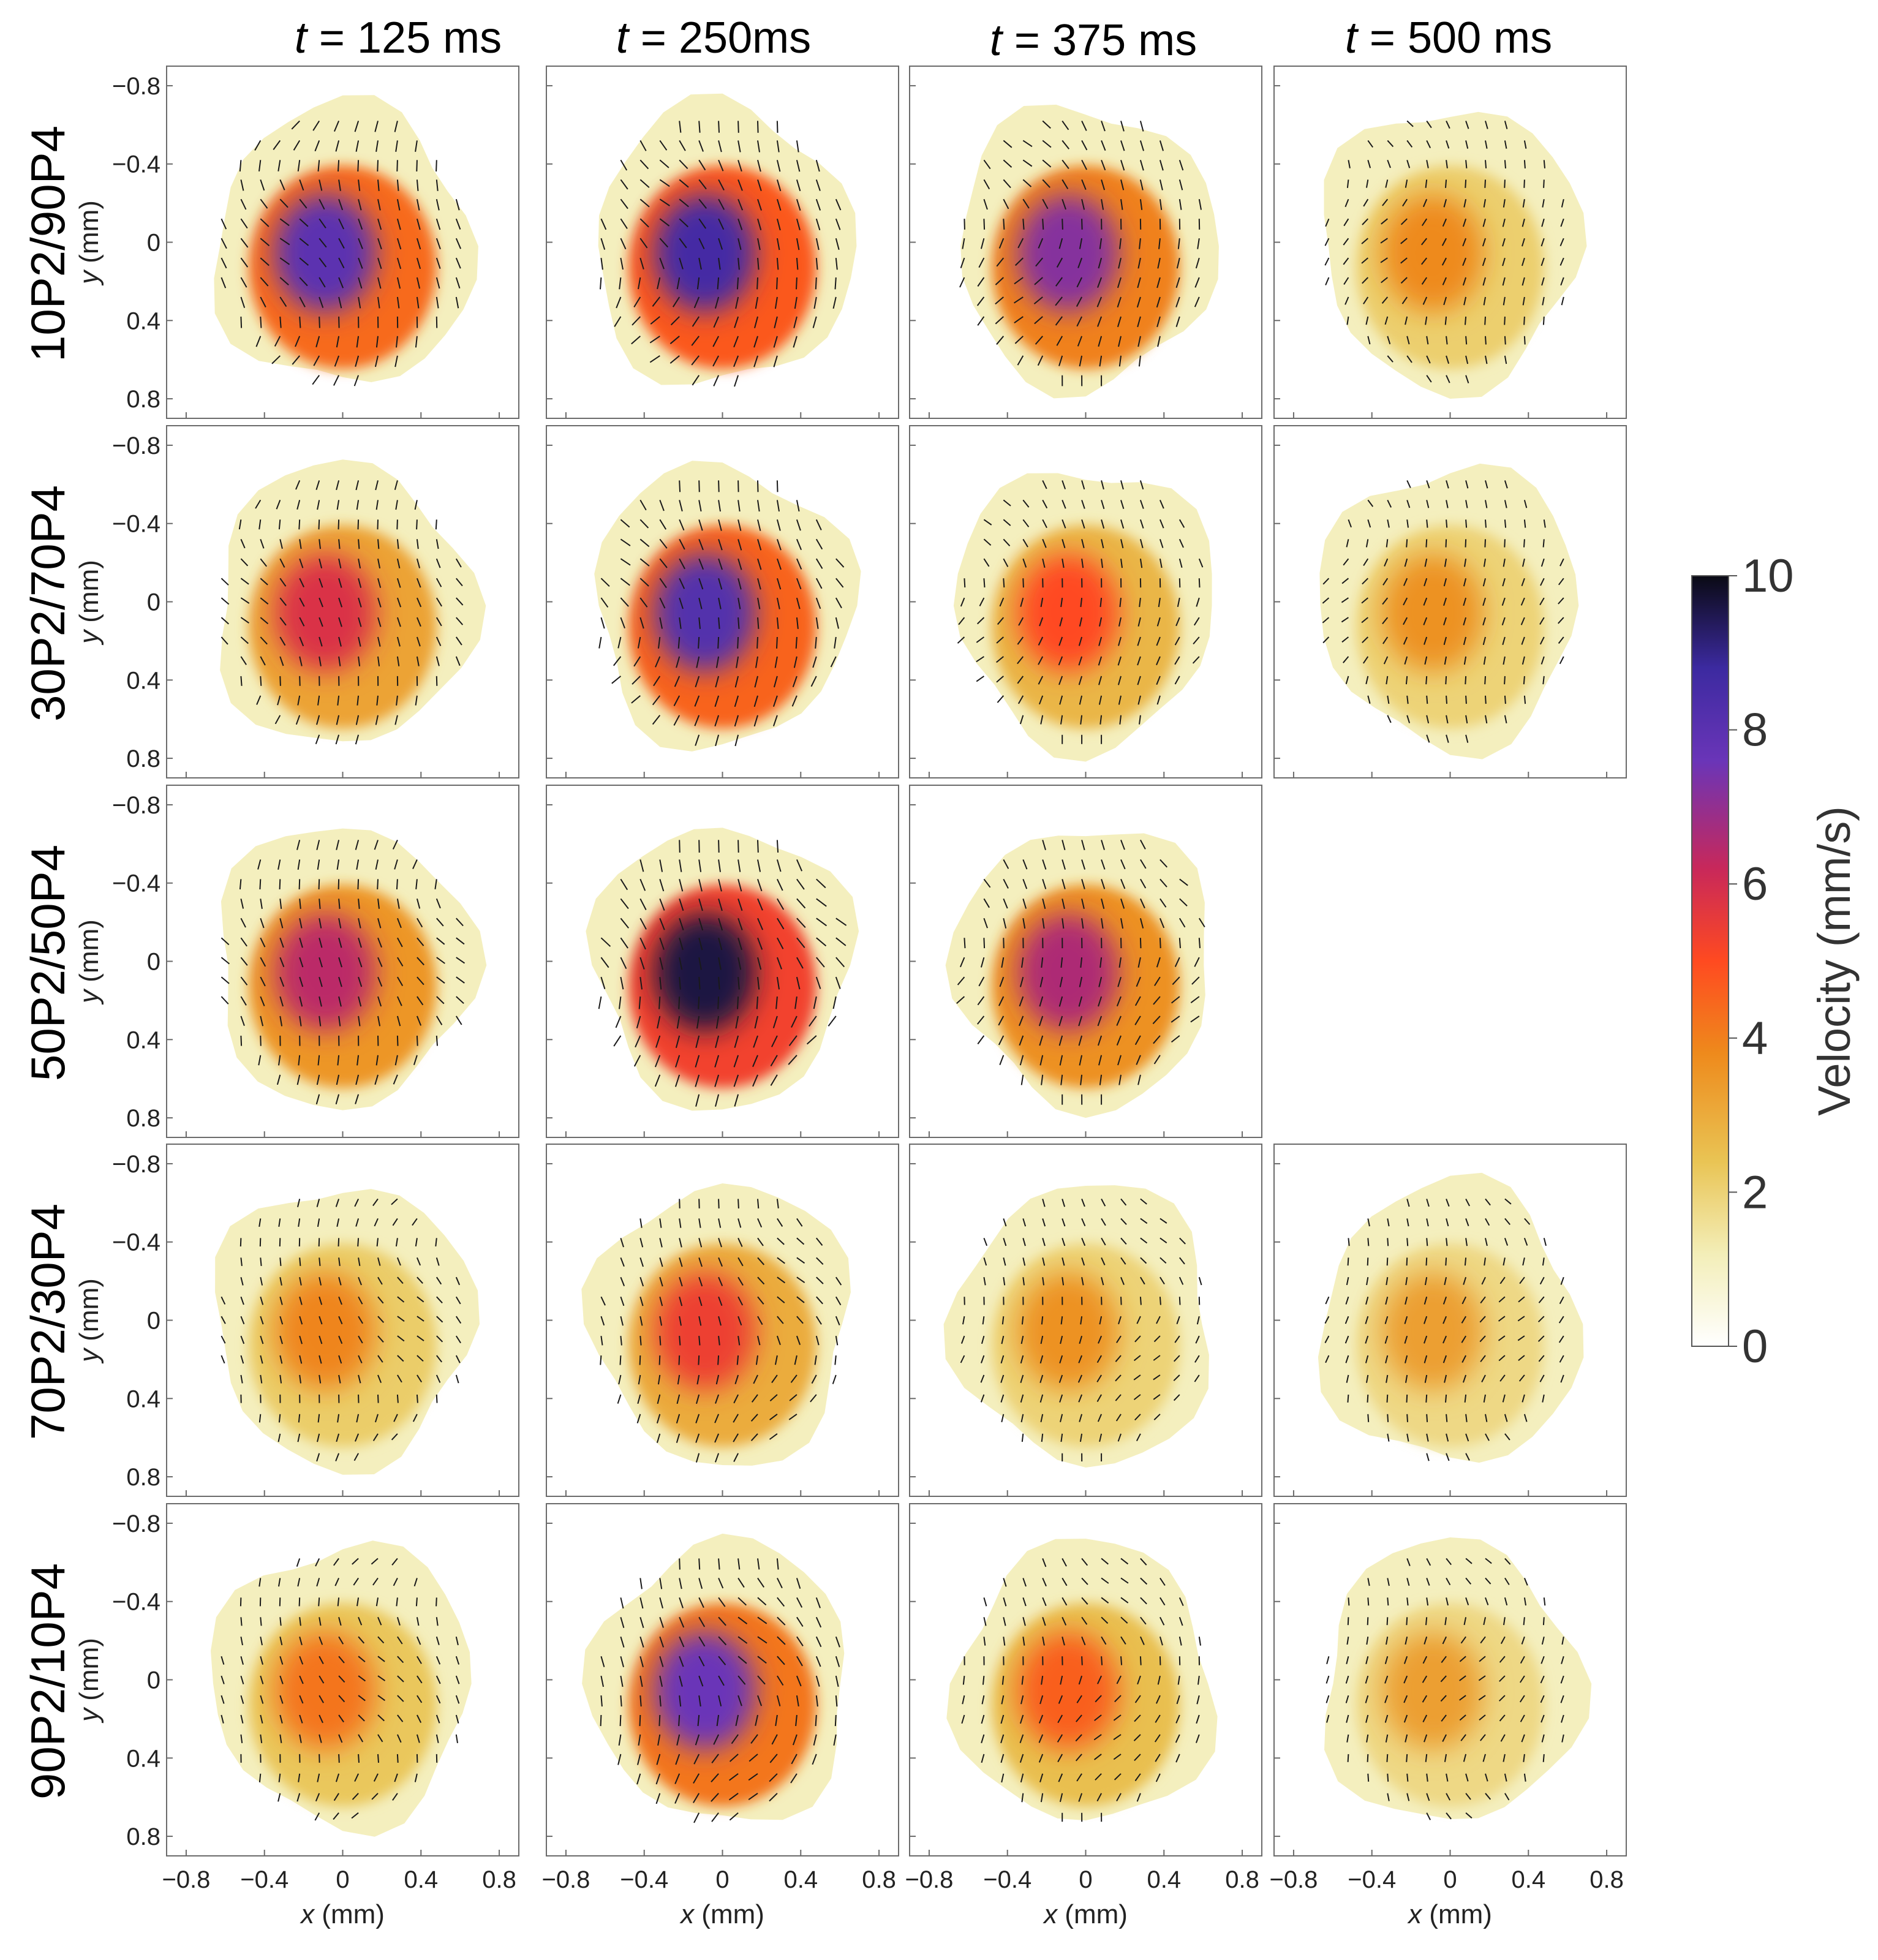  I want to click on panel-r4-c2, so click(722, 1320).